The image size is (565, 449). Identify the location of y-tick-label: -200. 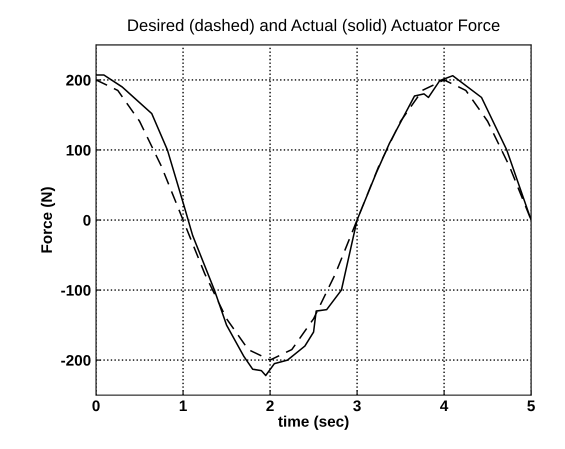
(76, 360).